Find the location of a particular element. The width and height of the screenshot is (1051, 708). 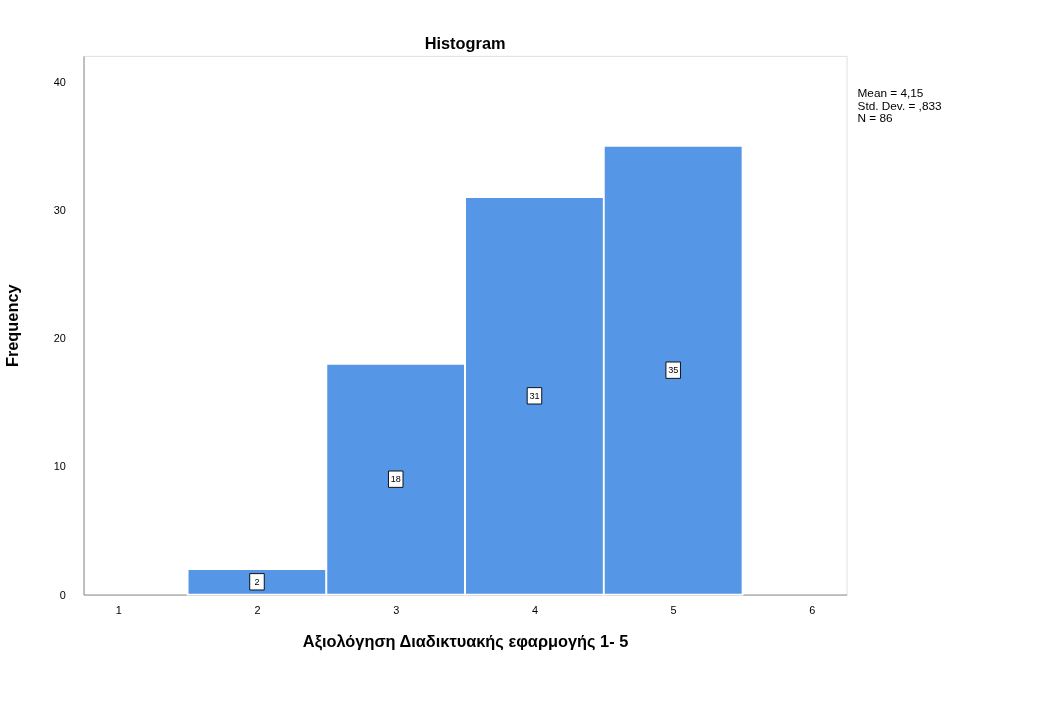

x-tick-label: 1 is located at coordinates (118, 610).